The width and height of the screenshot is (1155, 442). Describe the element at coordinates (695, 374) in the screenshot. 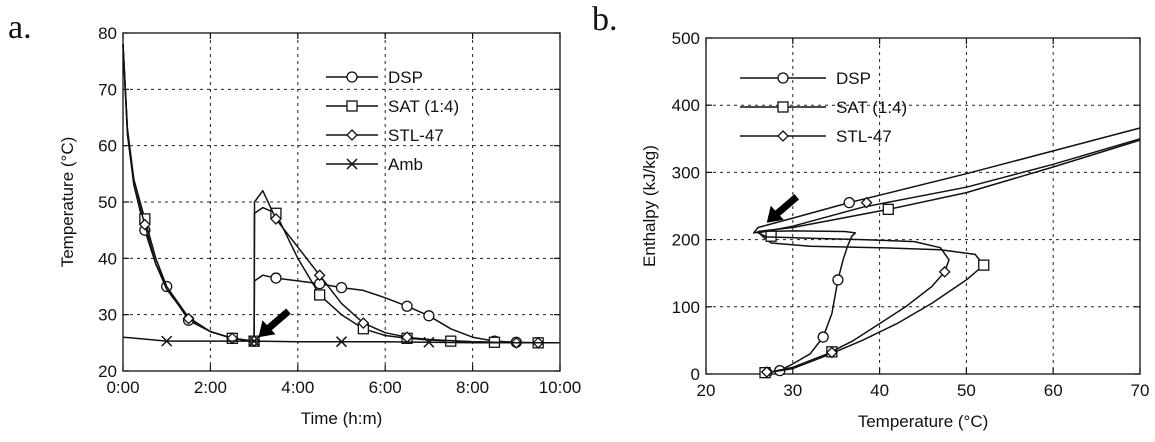

I see `y-tick-label: 0` at that location.